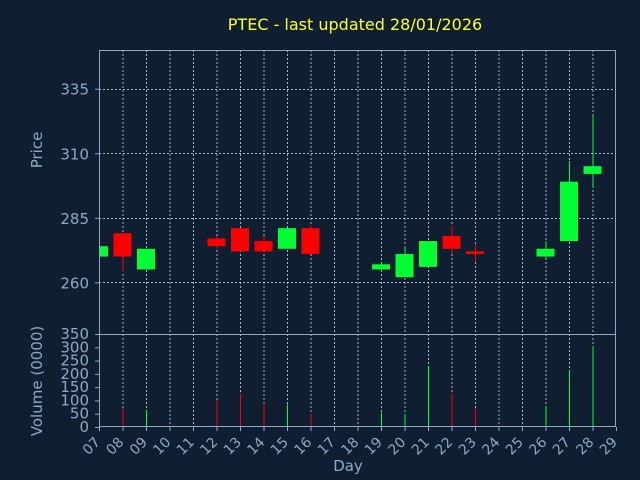 The image size is (640, 480). What do you see at coordinates (209, 447) in the screenshot?
I see `x-tick-label: 12` at bounding box center [209, 447].